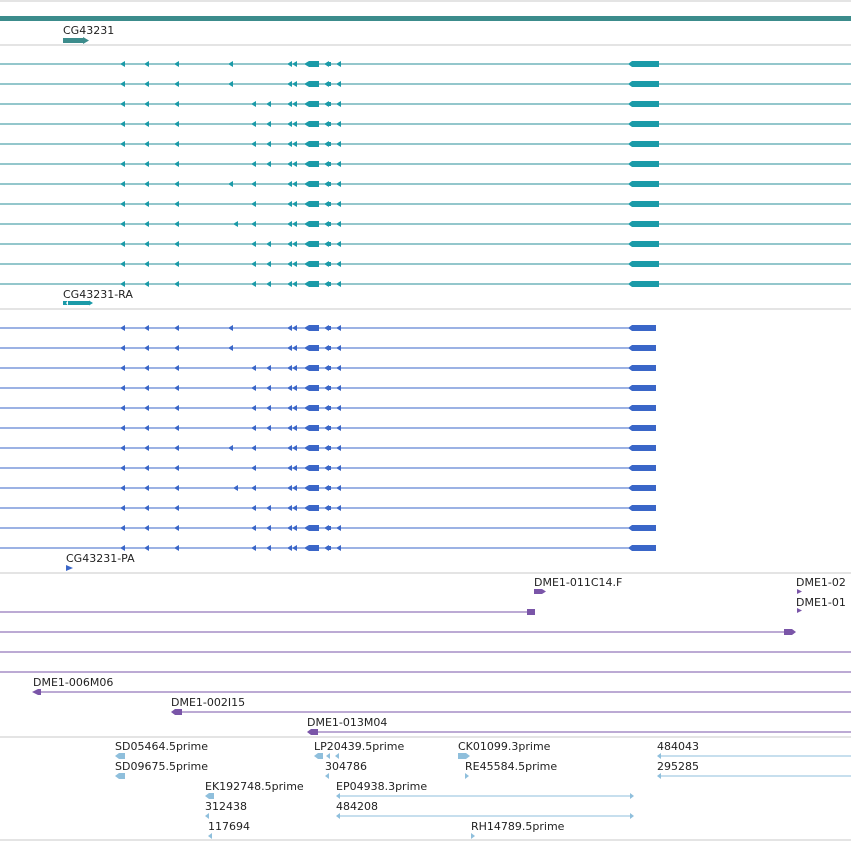 This screenshot has width=851, height=842. Describe the element at coordinates (357, 806) in the screenshot. I see `est-label: 484208` at that location.